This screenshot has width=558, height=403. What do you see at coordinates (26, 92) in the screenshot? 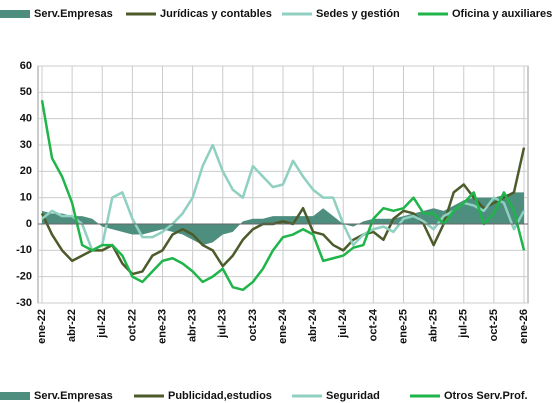
I see `y-tick-label: 50` at bounding box center [26, 92].